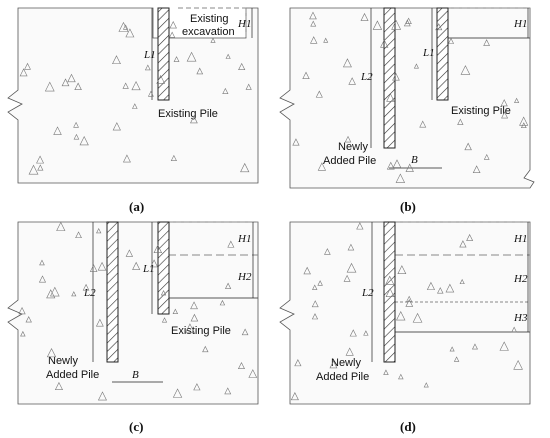  I want to click on dim-label-l2-c: L2, so click(89, 293).